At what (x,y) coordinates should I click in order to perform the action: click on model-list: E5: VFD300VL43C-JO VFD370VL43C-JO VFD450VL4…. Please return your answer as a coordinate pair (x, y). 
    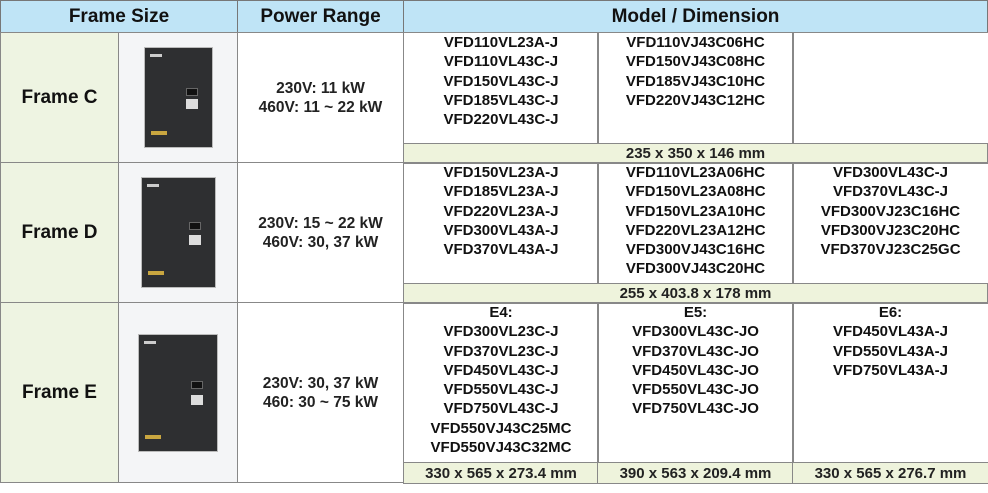
    Looking at the image, I should click on (695, 382).